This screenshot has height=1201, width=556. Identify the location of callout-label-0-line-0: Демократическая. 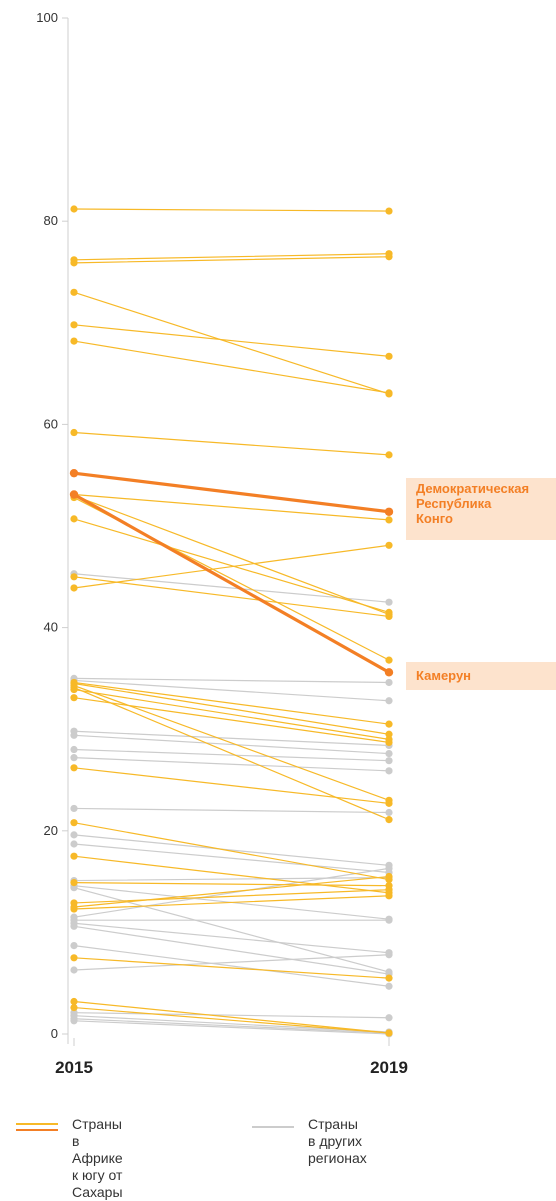
(472, 488).